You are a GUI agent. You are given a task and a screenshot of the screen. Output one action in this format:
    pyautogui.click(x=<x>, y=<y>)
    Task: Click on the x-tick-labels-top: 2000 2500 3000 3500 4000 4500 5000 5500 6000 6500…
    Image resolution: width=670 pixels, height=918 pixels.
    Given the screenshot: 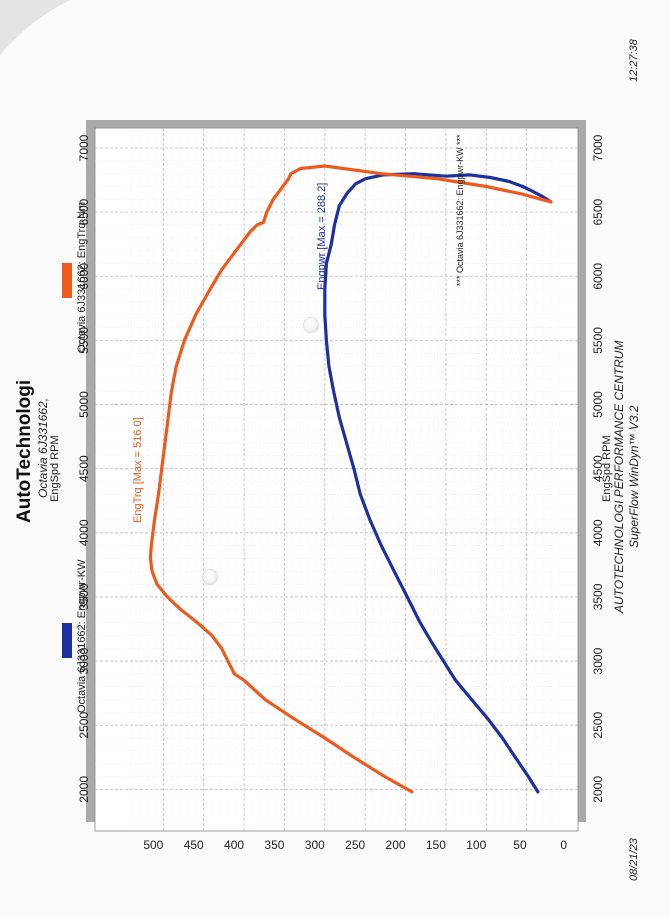 What is the action you would take?
    pyautogui.click(x=84, y=468)
    